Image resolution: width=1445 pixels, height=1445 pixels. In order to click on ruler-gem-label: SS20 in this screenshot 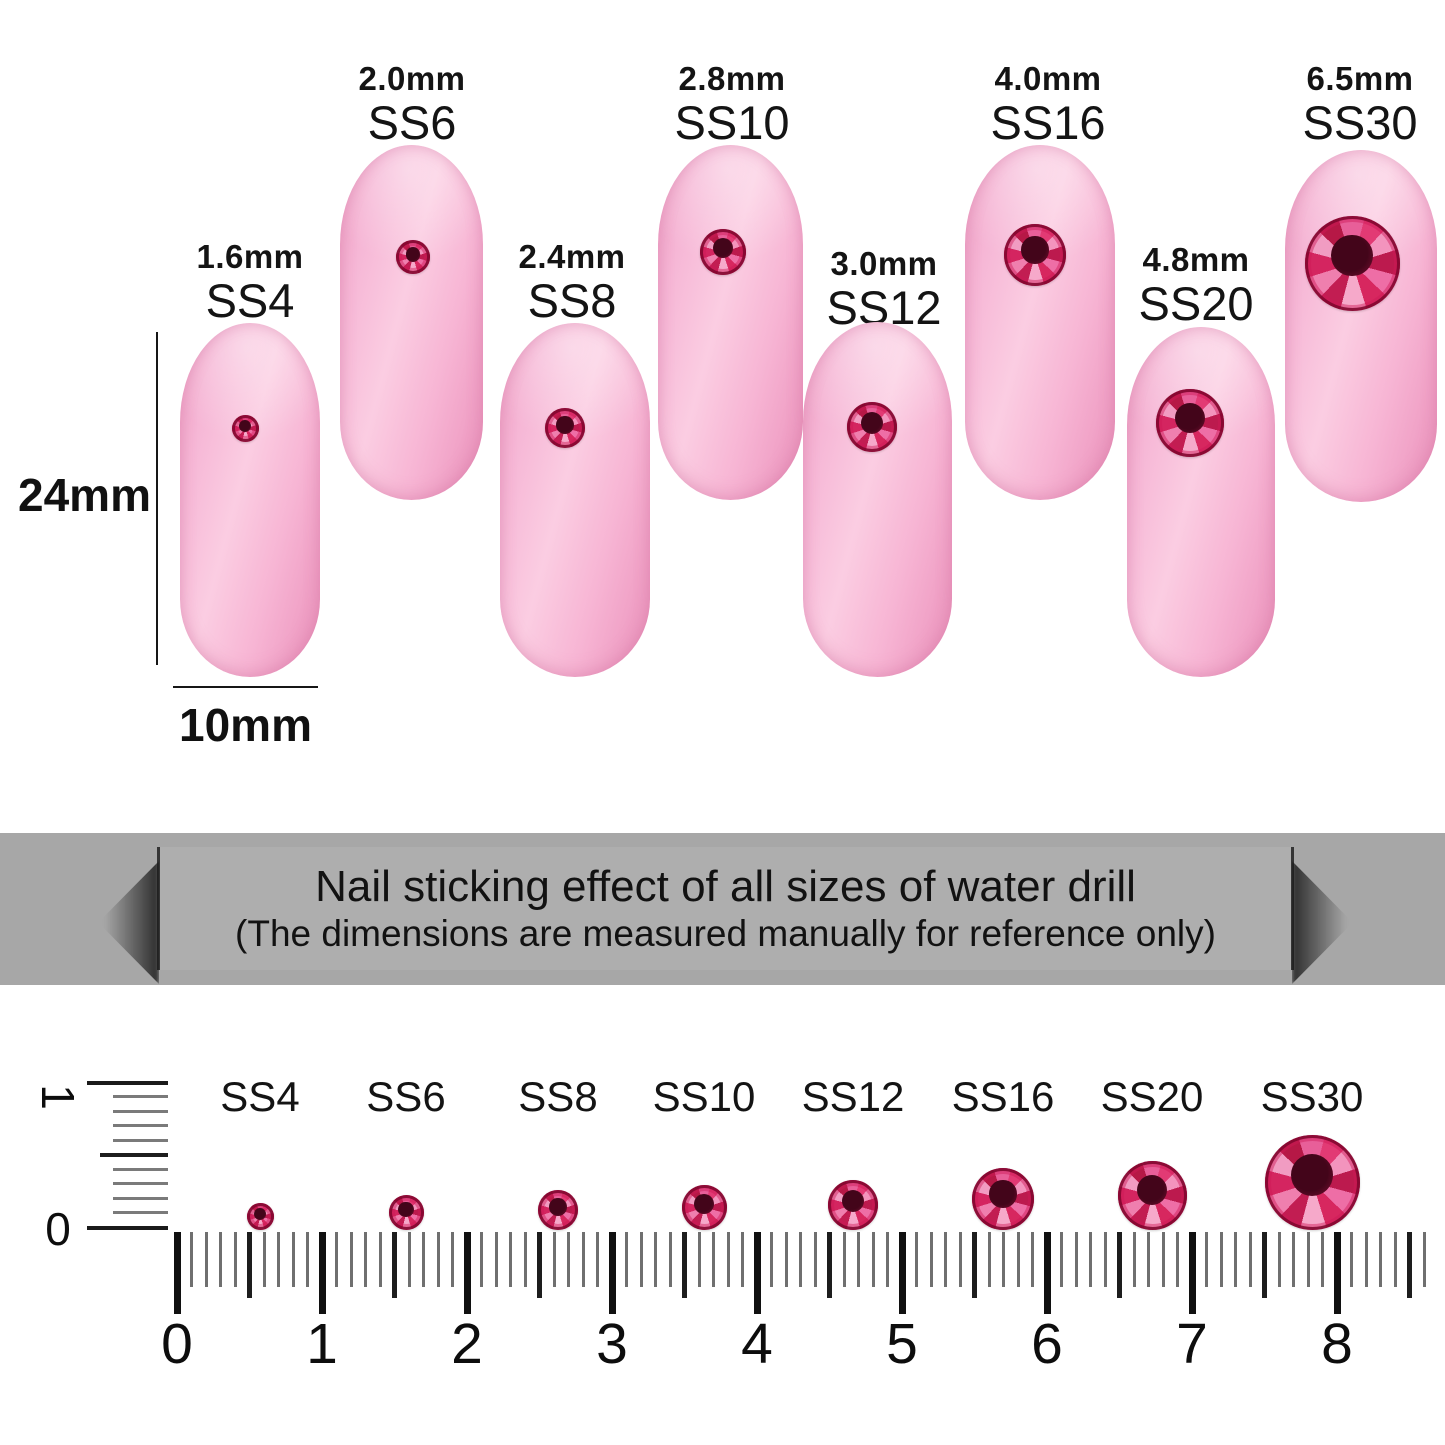, I will do `click(1152, 1096)`.